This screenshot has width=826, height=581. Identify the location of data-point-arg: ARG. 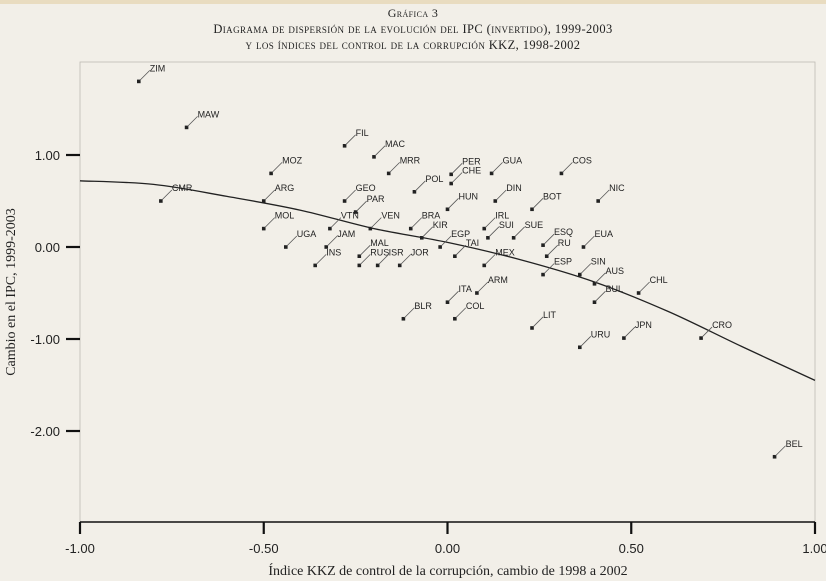
(278, 193).